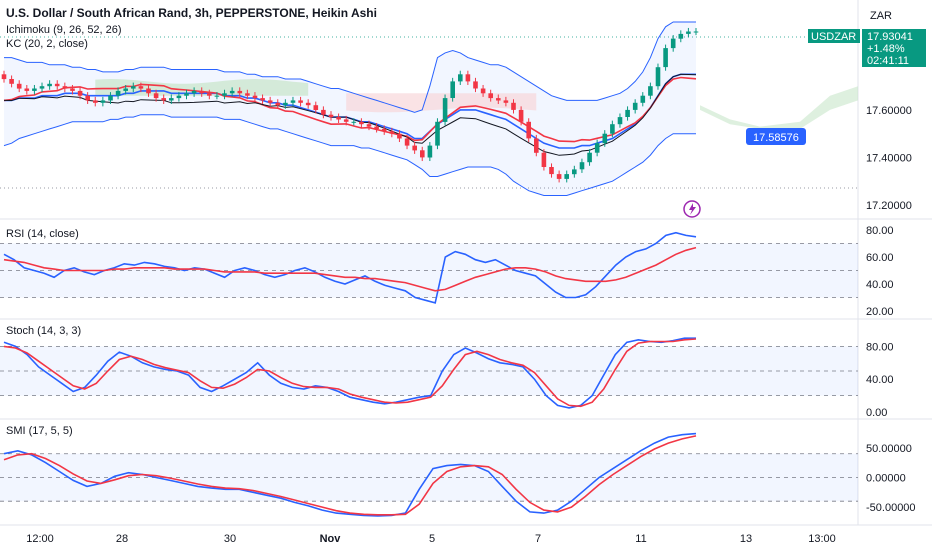 The height and width of the screenshot is (550, 932). What do you see at coordinates (538, 539) in the screenshot?
I see `time-tick-label: 7` at bounding box center [538, 539].